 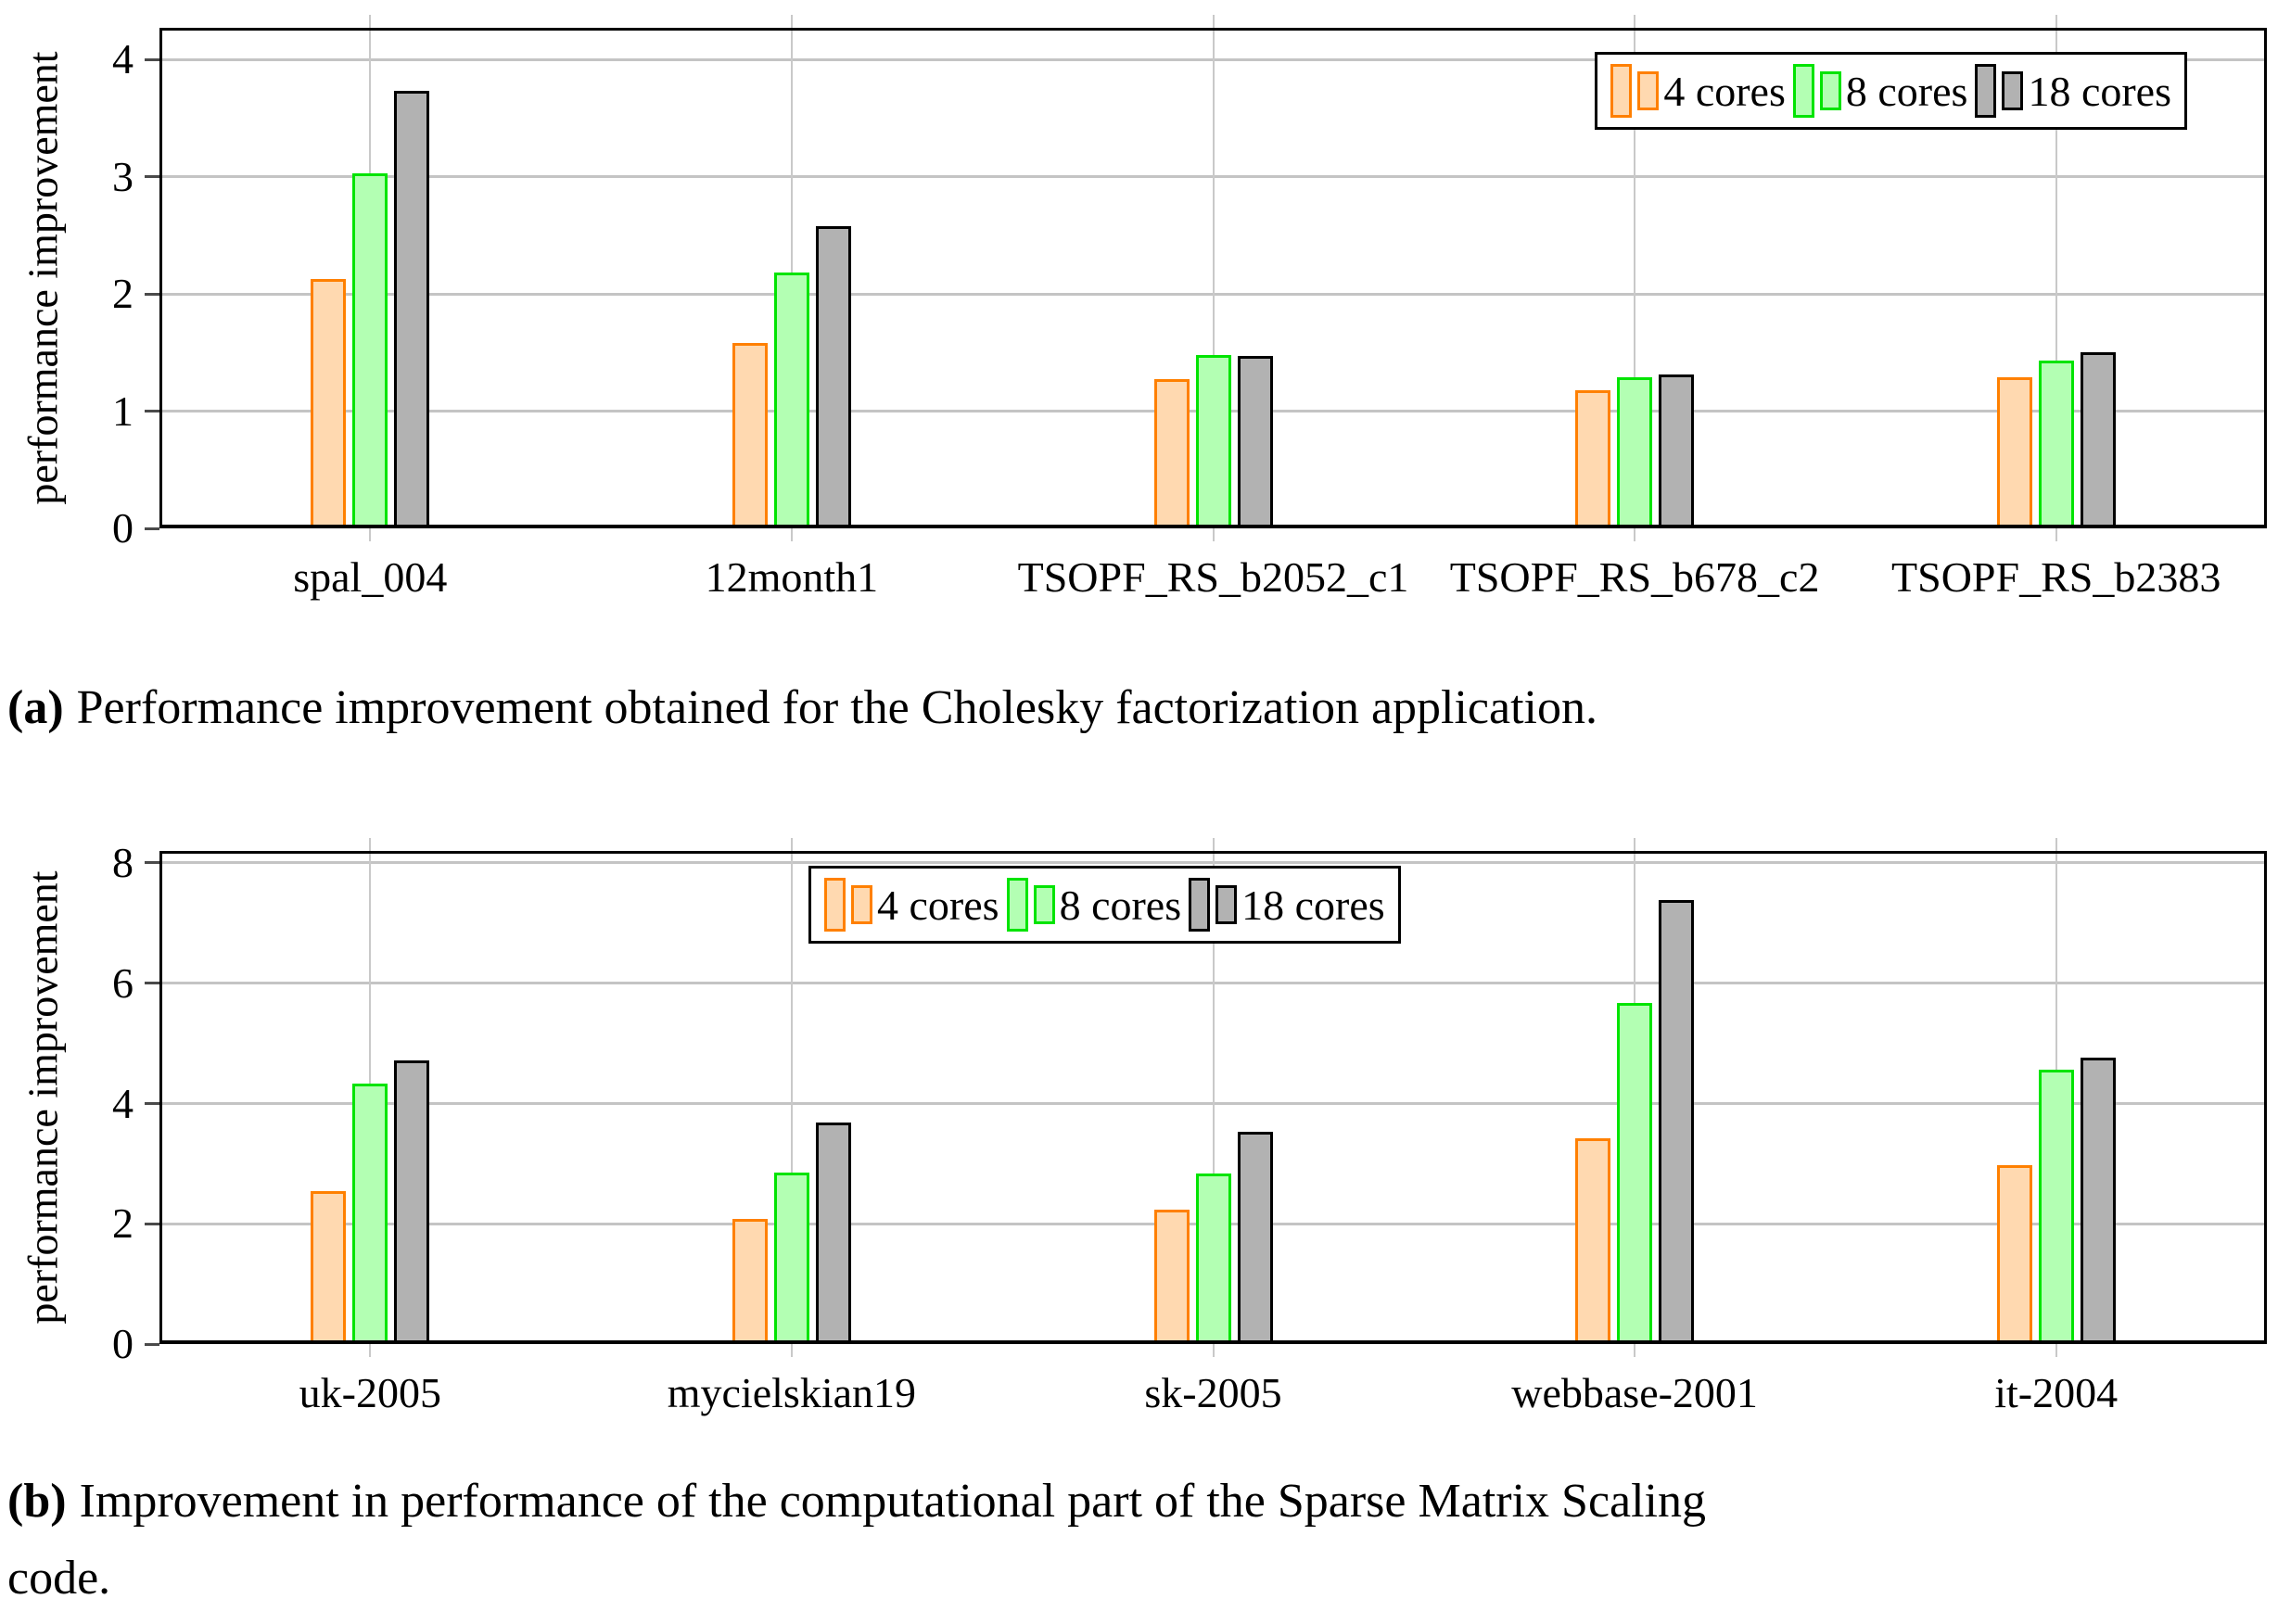 What do you see at coordinates (833, 1233) in the screenshot?
I see `bar-18-cores-mycielskian19` at bounding box center [833, 1233].